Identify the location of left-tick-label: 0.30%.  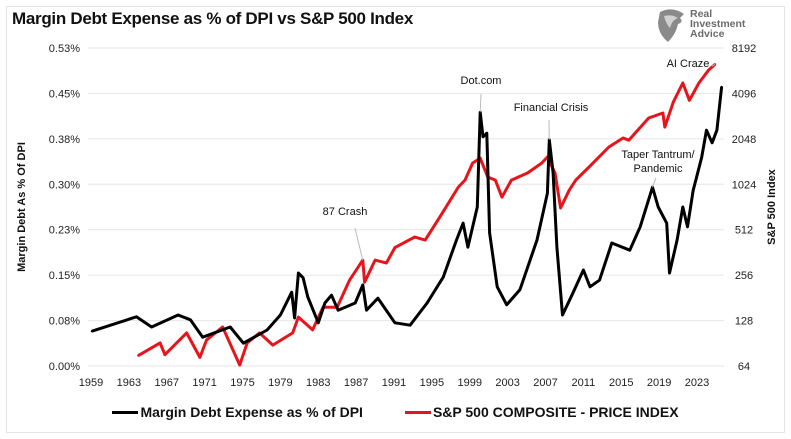
(64, 185).